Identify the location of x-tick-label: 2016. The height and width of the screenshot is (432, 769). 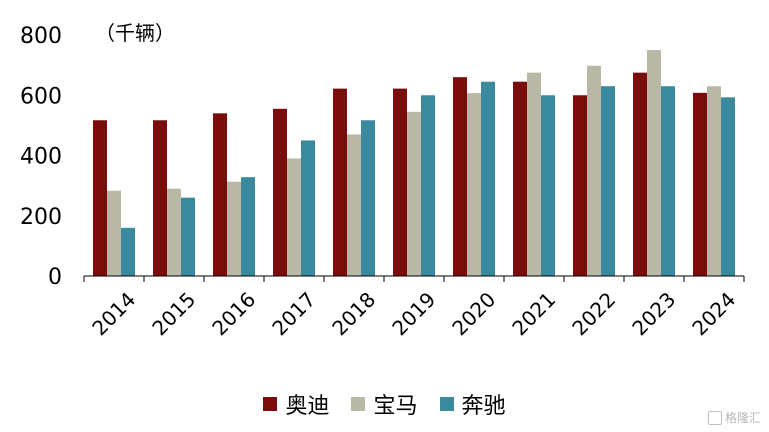
(233, 313).